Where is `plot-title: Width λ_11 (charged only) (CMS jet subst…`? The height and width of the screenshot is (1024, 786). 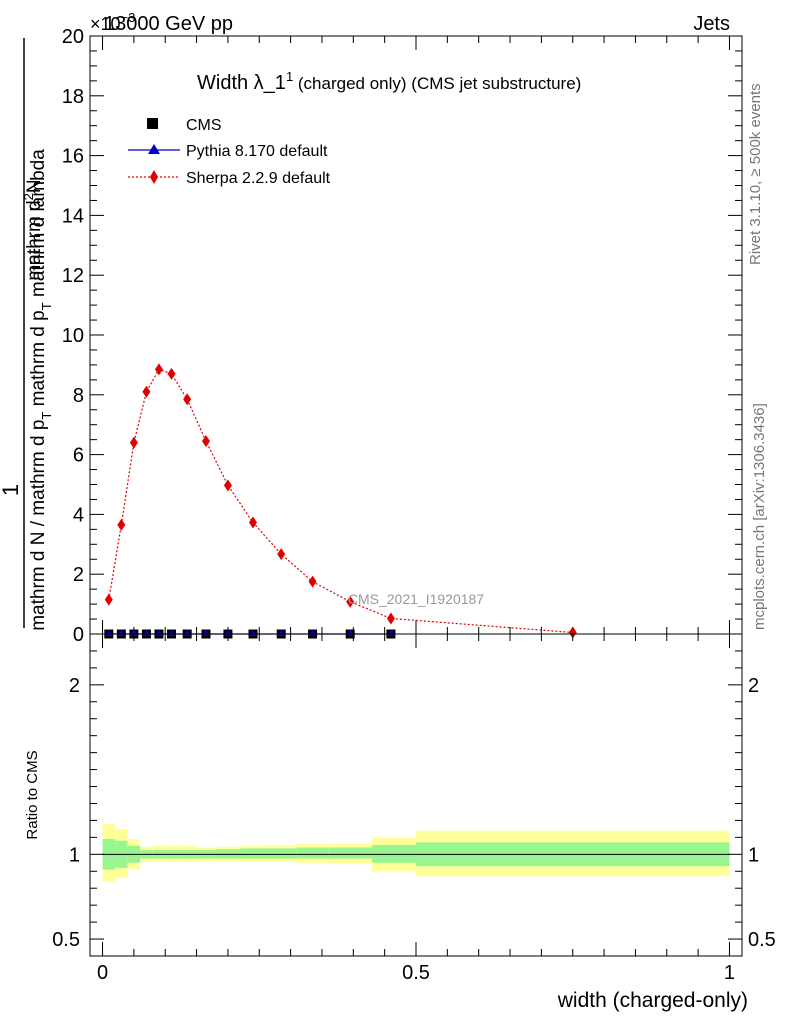
plot-title: Width λ_11 (charged only) (CMS jet subst… is located at coordinates (389, 81).